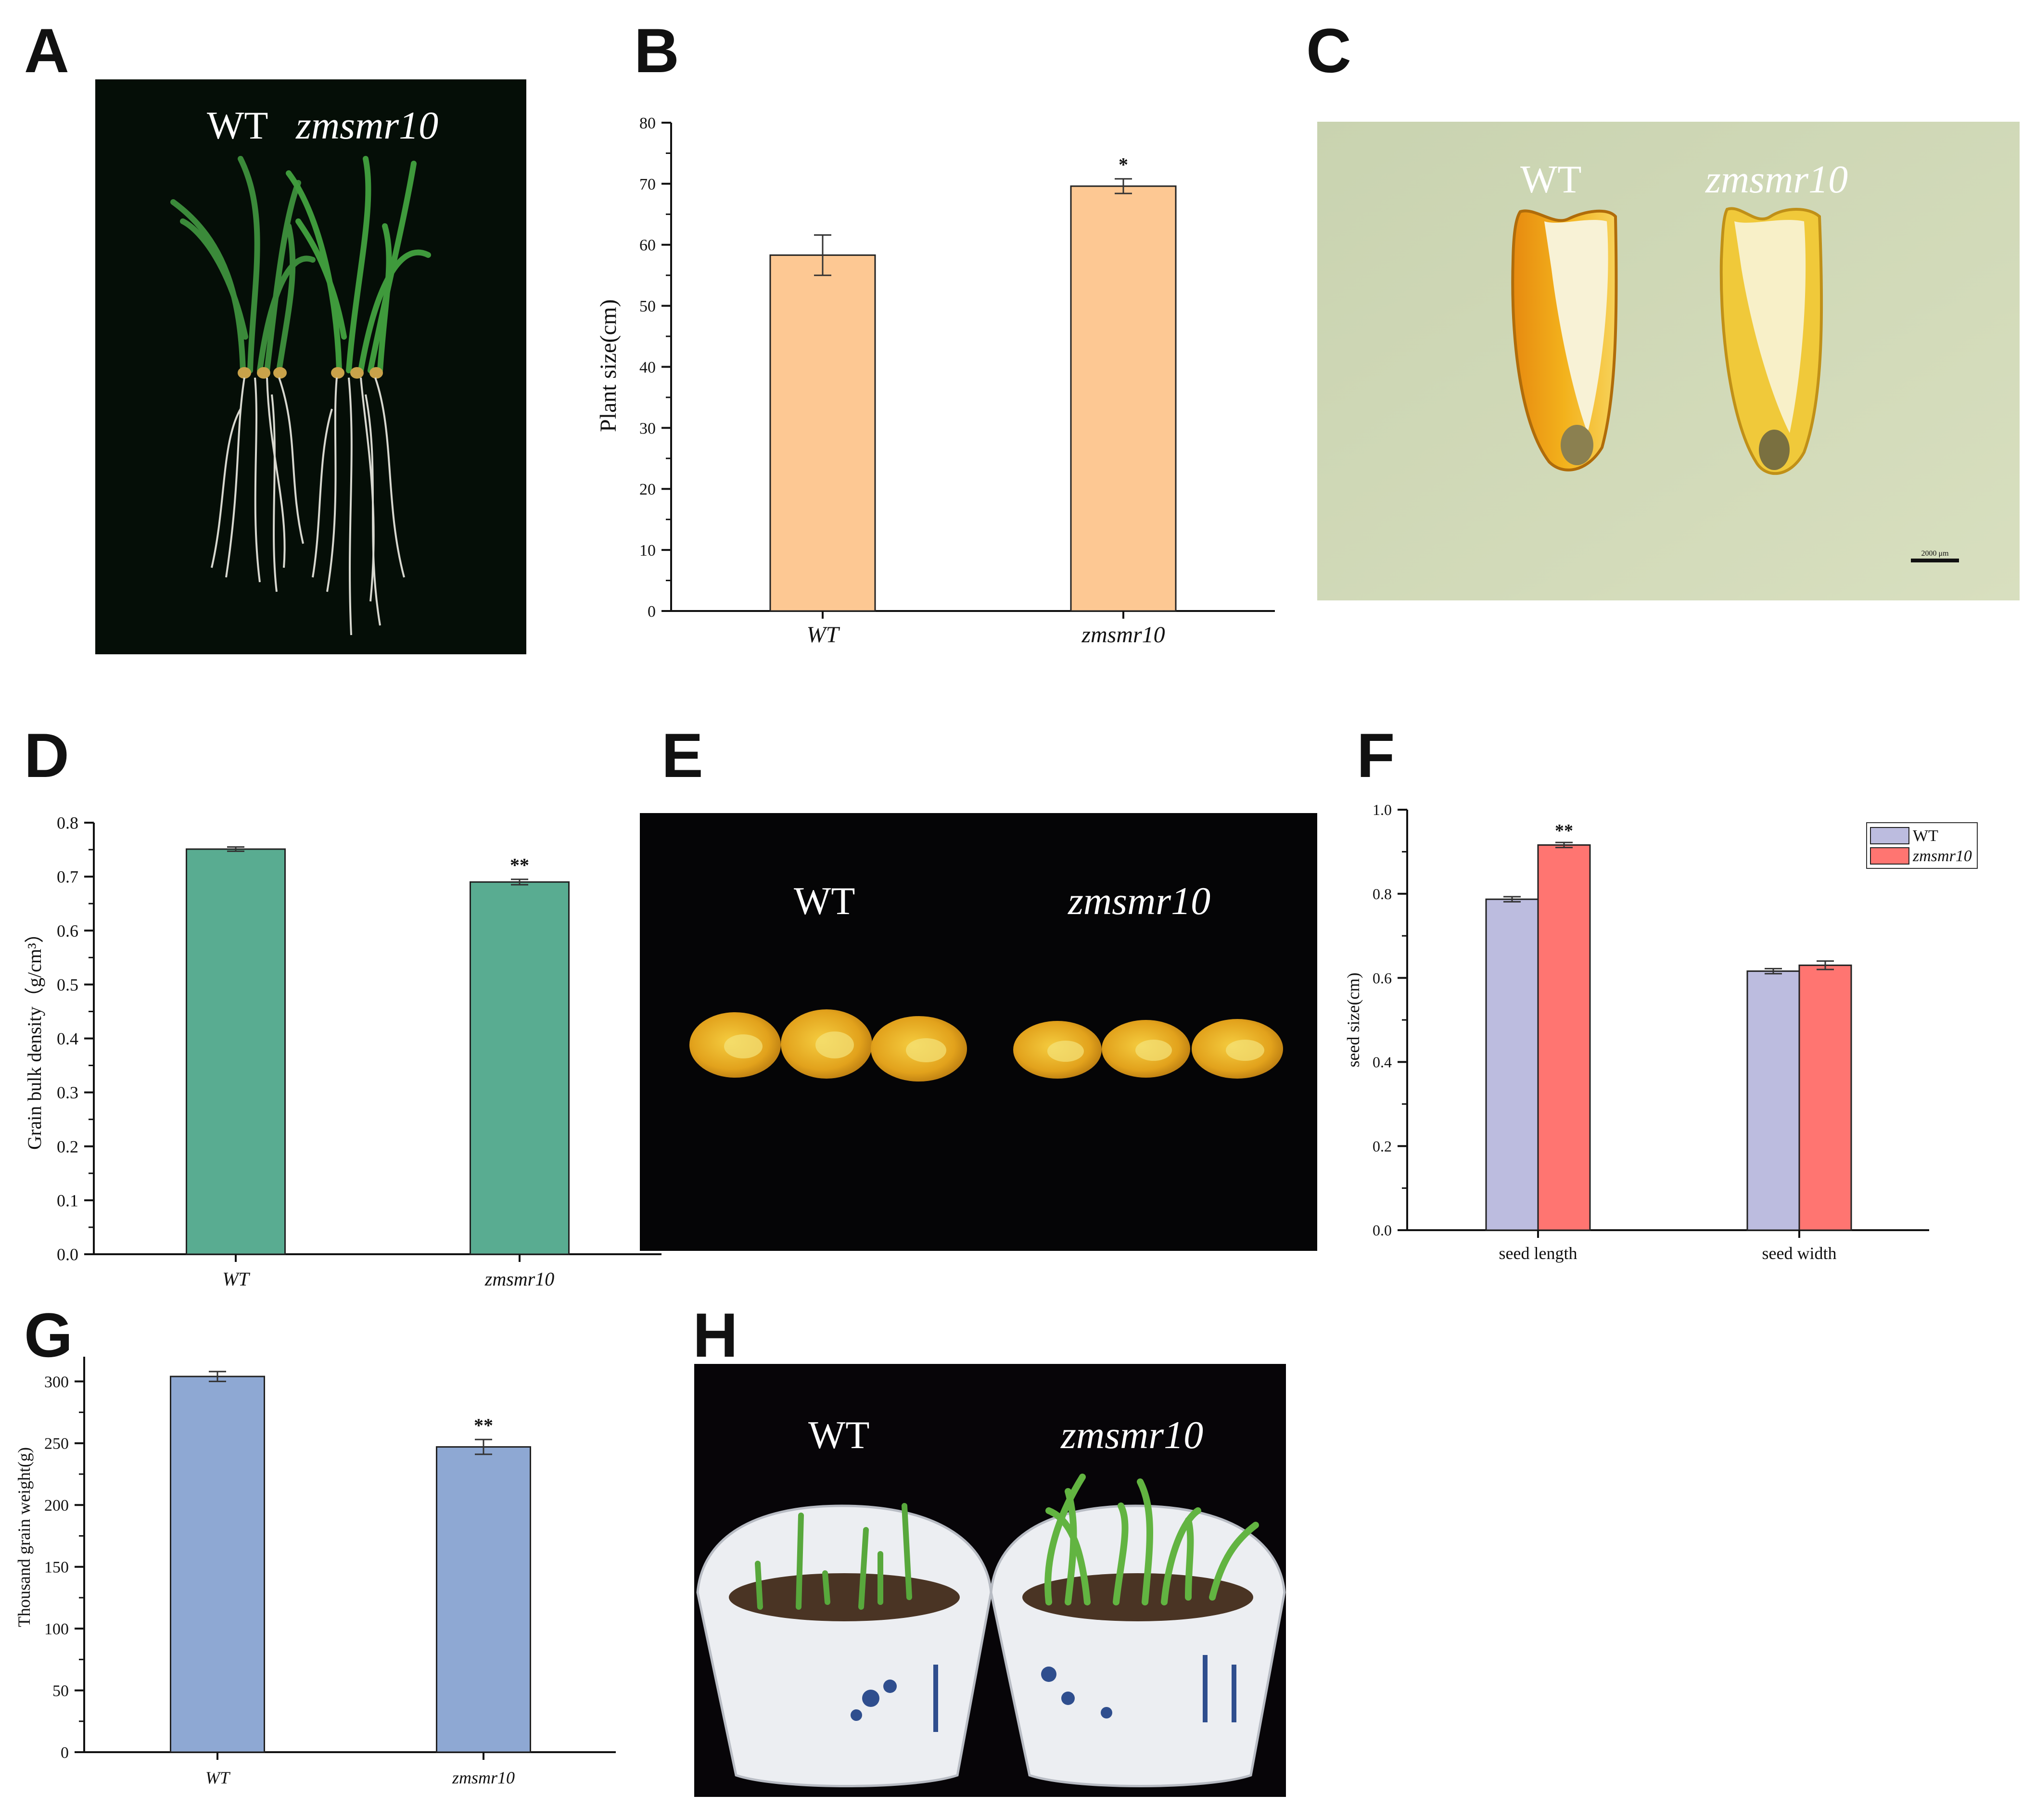 The image size is (2035, 1820). What do you see at coordinates (238, 125) in the screenshot?
I see `photo-a-wt-label: WT` at bounding box center [238, 125].